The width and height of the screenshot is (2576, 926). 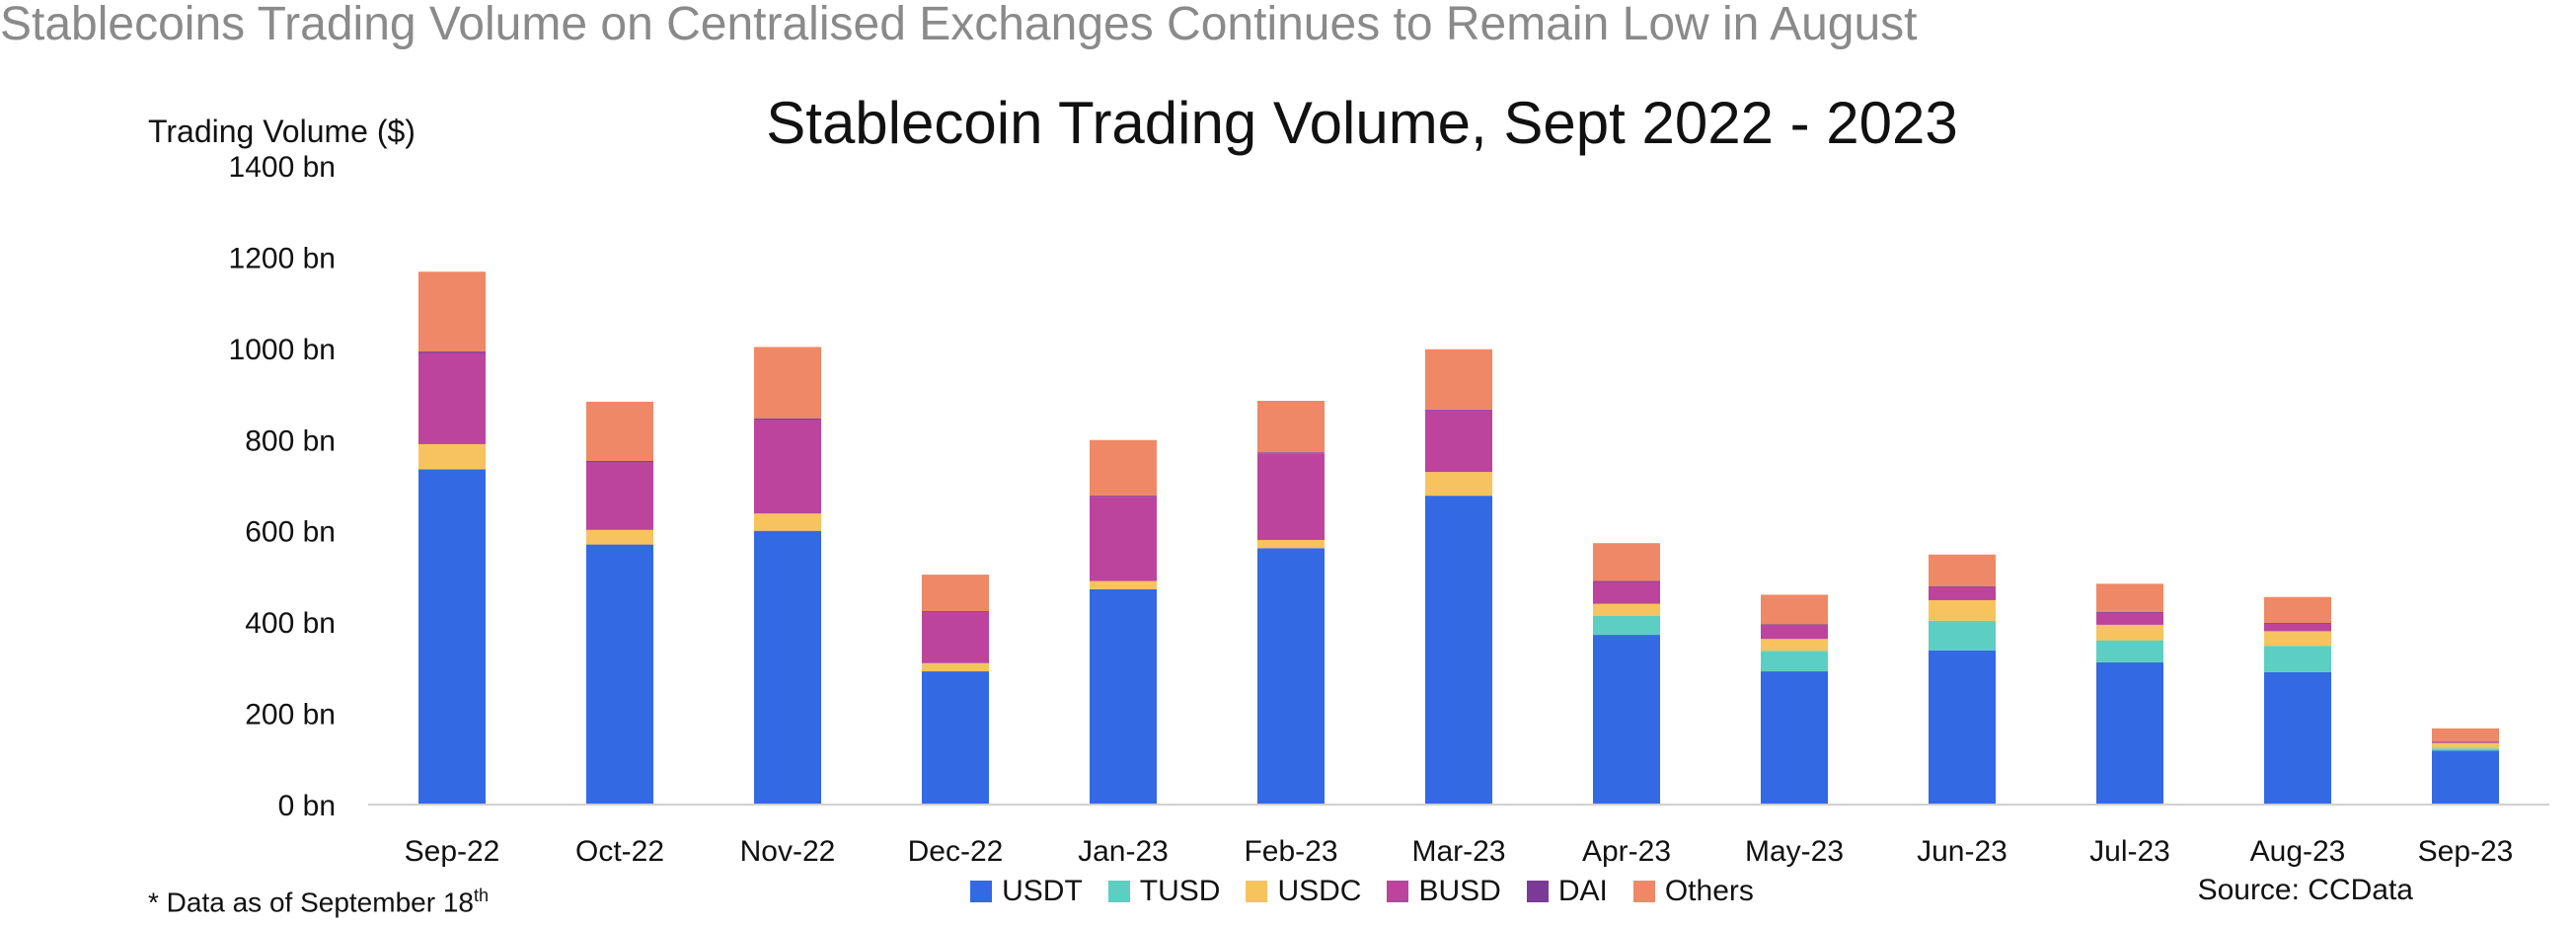 What do you see at coordinates (619, 851) in the screenshot?
I see `x-tick-label: Oct-22` at bounding box center [619, 851].